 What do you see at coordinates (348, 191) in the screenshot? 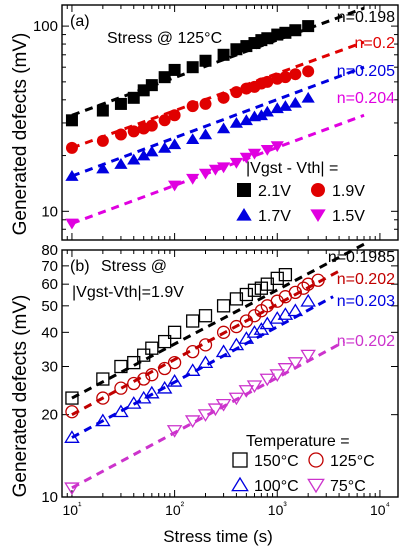
I see `legend-label: 1.9V` at bounding box center [348, 191].